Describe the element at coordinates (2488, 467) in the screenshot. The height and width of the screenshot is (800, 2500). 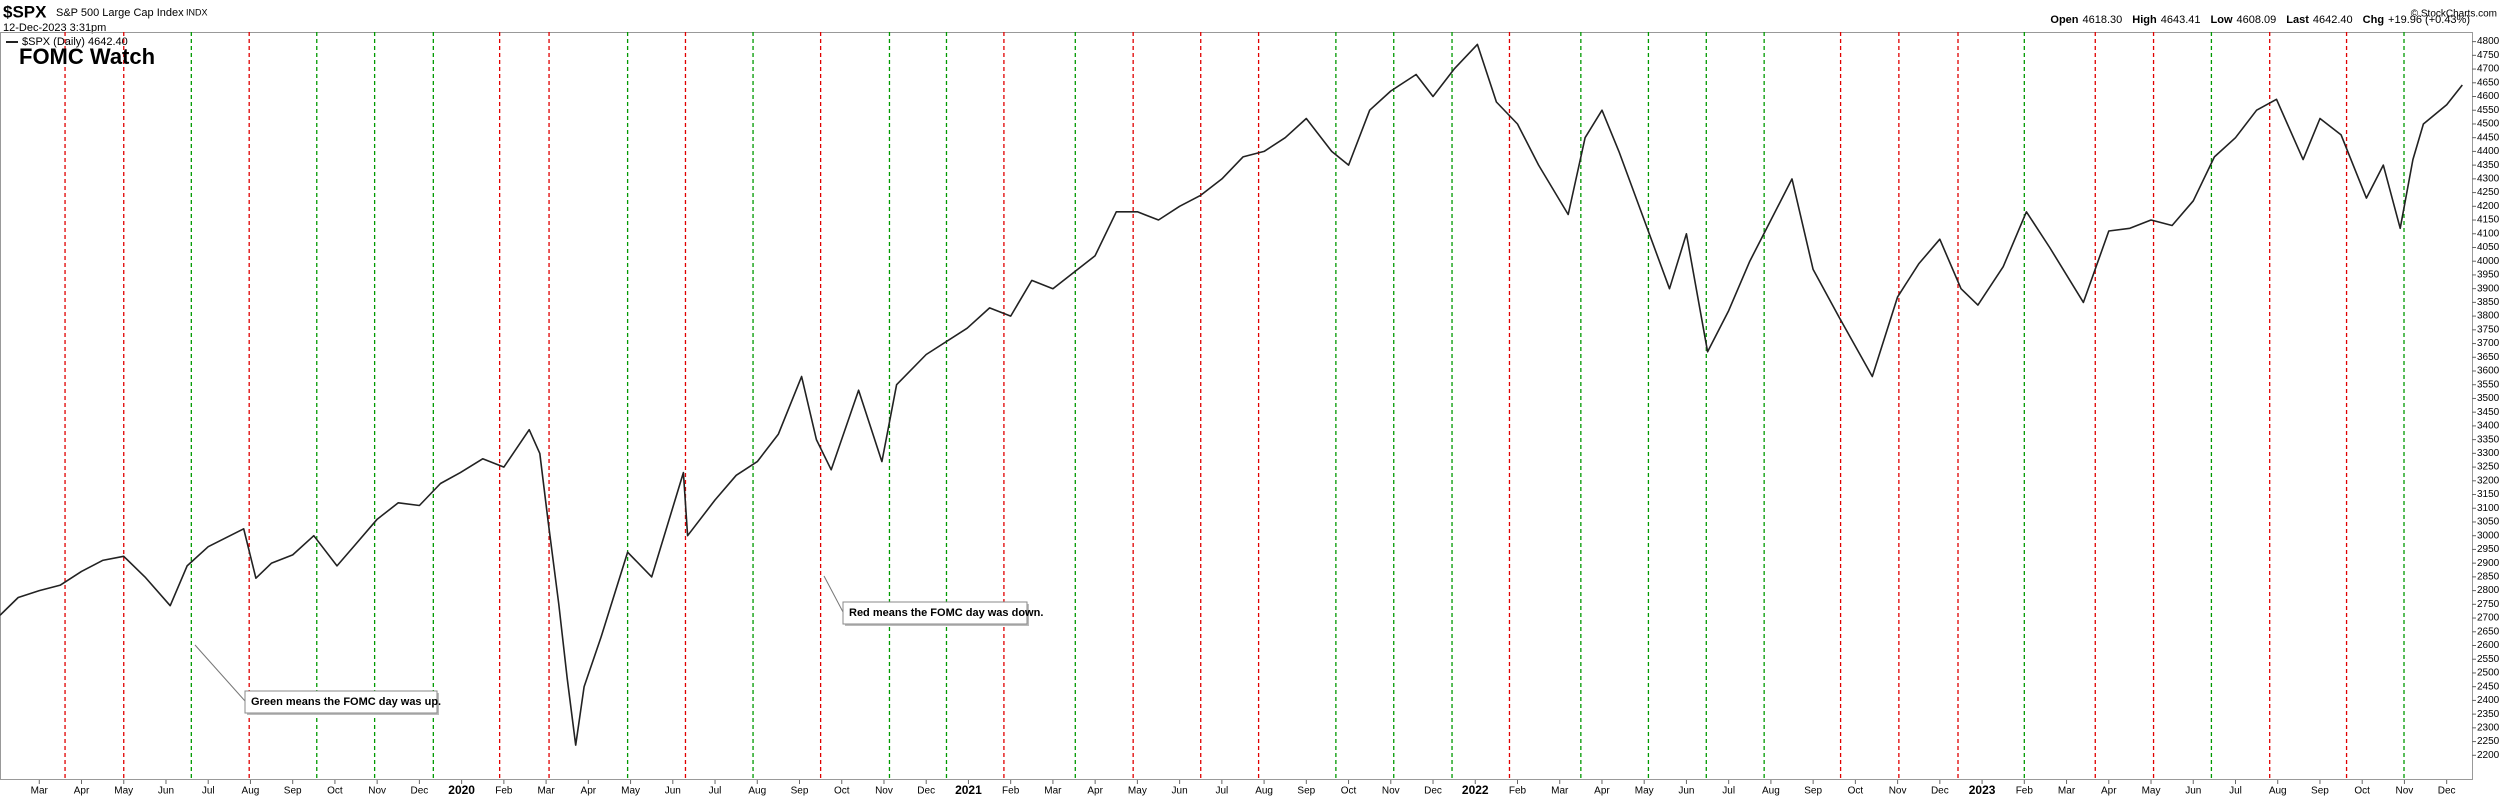
I see `y-tick-label: 3250` at that location.